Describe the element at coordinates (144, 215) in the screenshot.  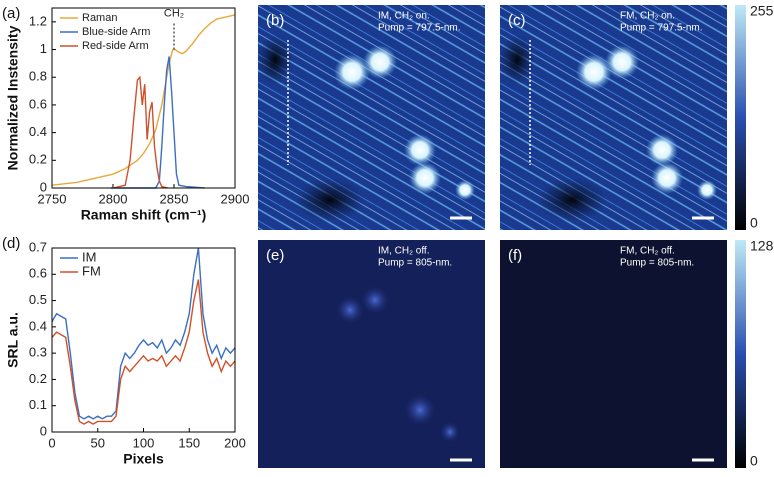
I see `x-axis-label: Raman shift (cm⁻¹)` at that location.